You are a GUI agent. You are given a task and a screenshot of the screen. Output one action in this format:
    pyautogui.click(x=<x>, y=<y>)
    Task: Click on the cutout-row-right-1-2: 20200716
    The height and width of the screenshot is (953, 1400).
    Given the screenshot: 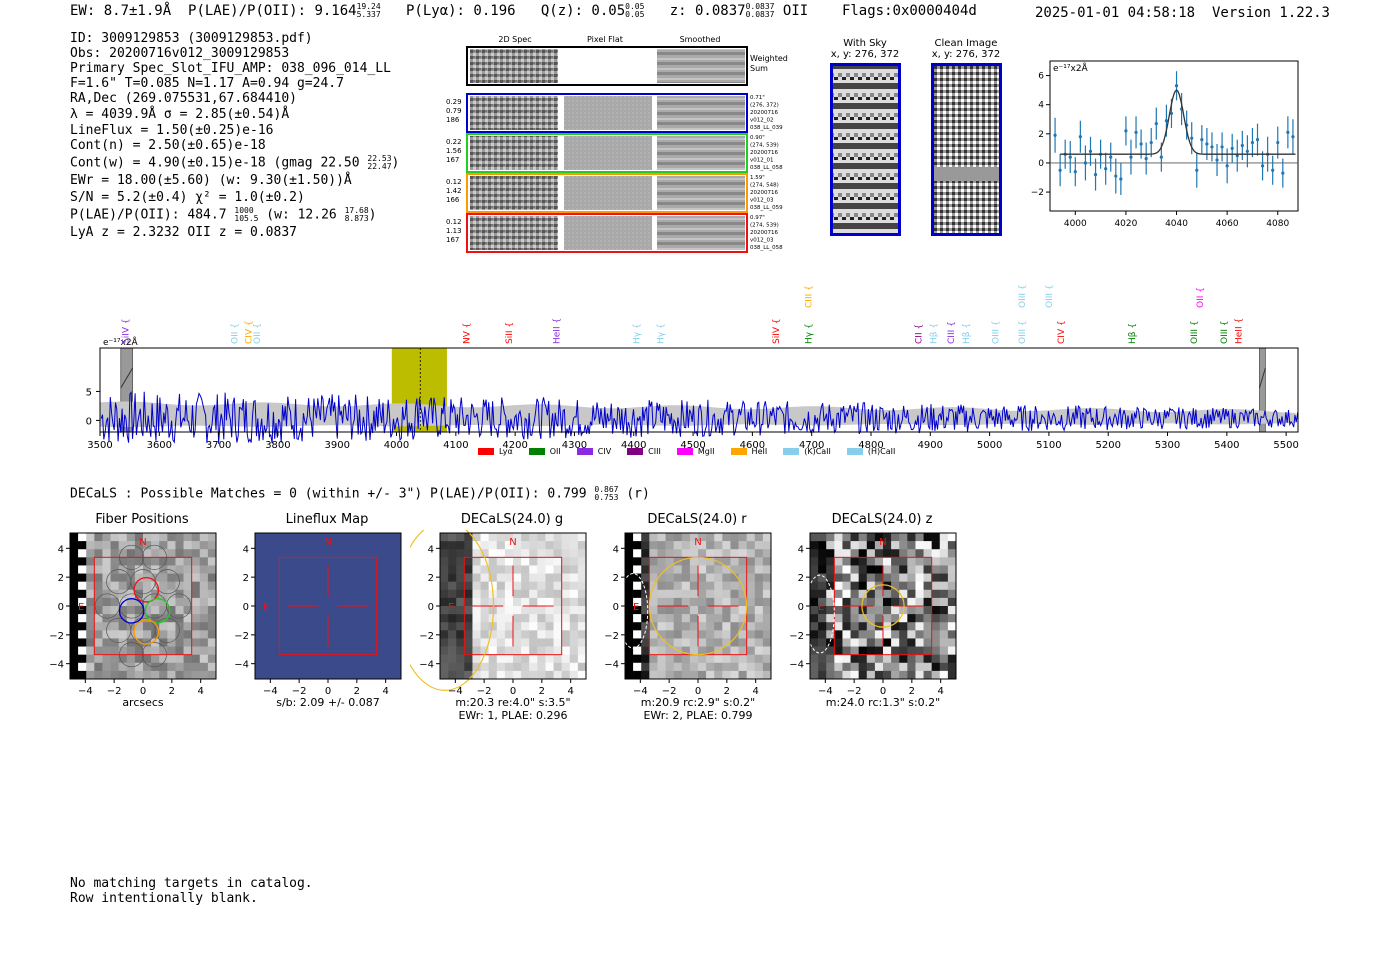 What is the action you would take?
    pyautogui.click(x=764, y=153)
    